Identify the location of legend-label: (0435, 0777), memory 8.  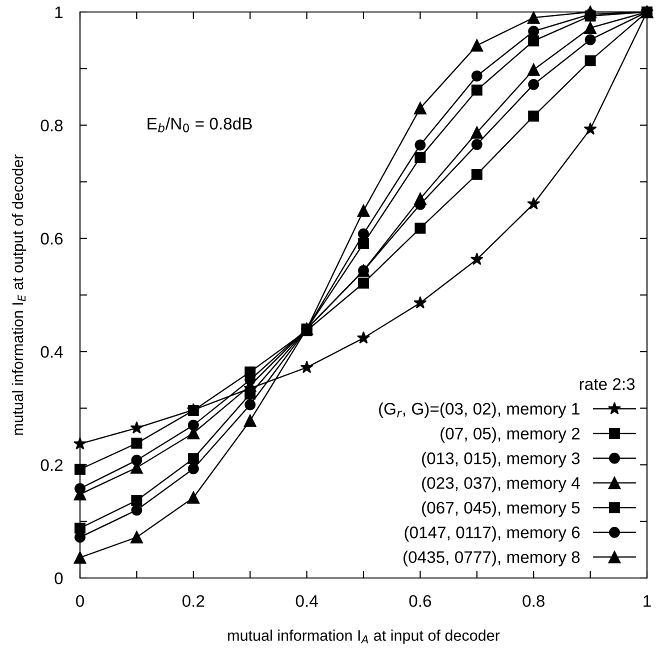
(492, 558).